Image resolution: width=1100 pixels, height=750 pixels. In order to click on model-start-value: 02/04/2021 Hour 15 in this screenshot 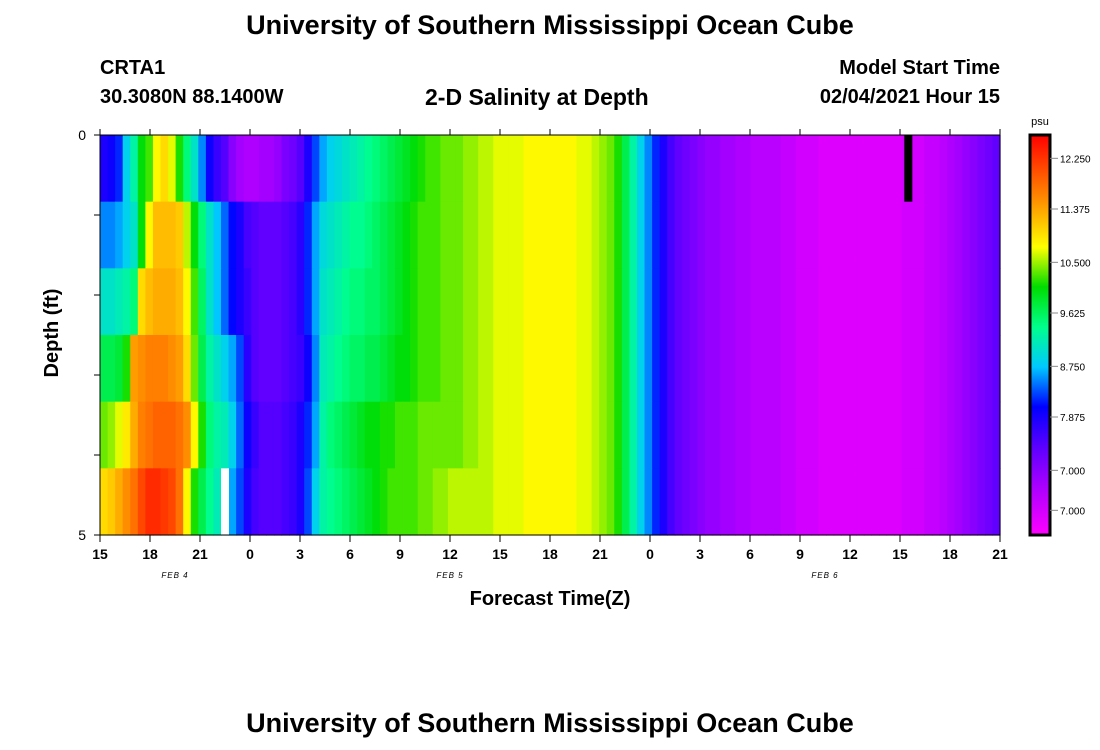, I will do `click(909, 97)`.